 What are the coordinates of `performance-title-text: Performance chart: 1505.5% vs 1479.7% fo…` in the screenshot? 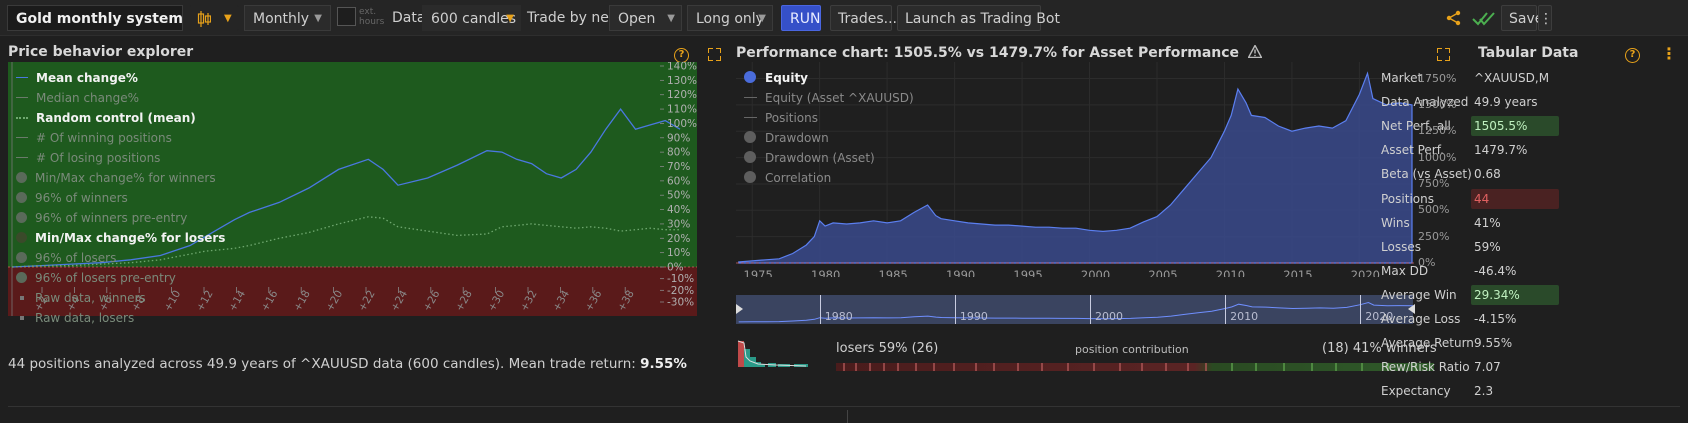 It's located at (988, 53).